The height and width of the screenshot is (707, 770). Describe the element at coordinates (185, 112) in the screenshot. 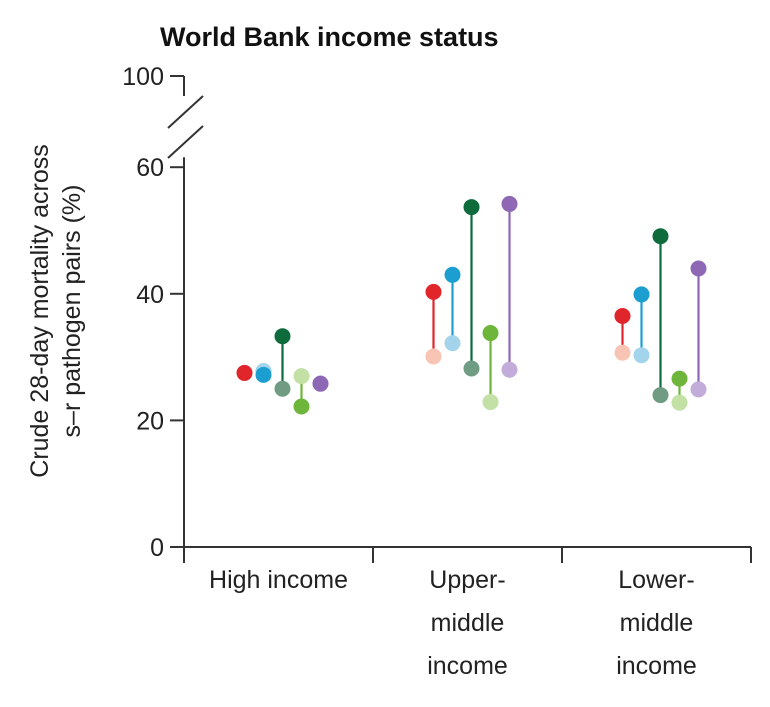

I see `axis-break-slash-top` at that location.